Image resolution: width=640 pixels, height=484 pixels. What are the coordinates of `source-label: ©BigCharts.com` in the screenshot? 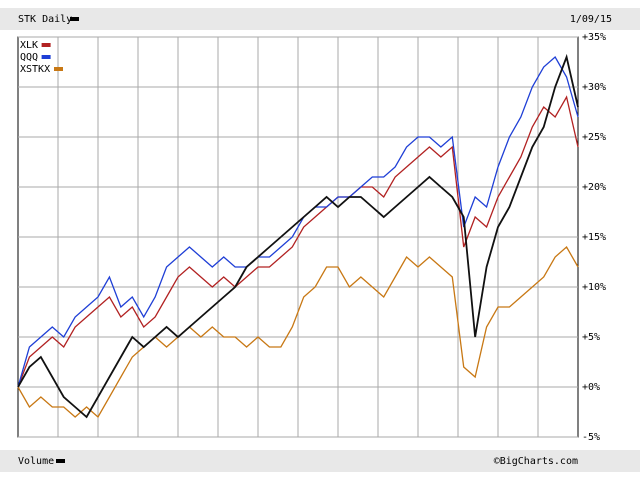 It's located at (536, 461).